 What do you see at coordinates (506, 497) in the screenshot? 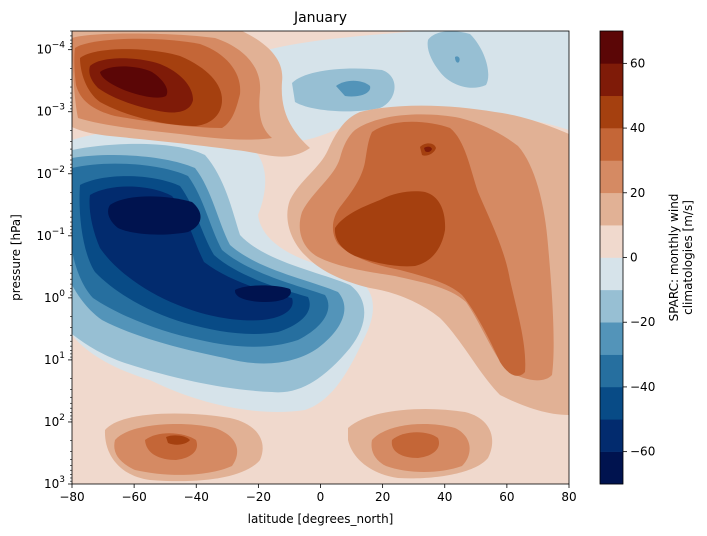
I see `x-tick-label: 60` at bounding box center [506, 497].